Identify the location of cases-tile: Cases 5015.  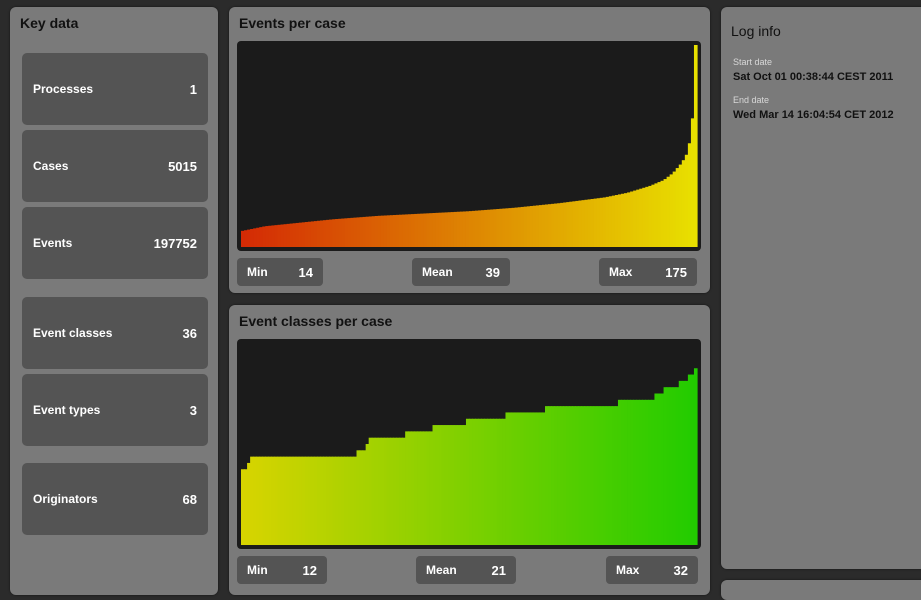
(115, 166).